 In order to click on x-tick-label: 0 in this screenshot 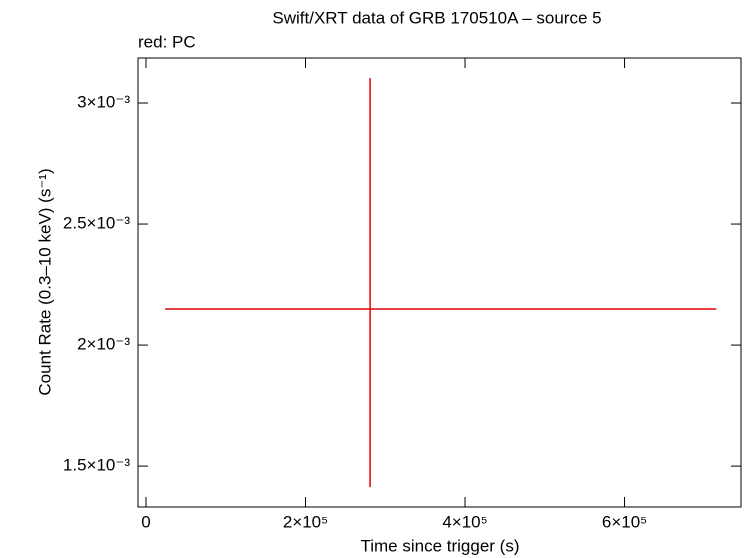, I will do `click(145, 521)`.